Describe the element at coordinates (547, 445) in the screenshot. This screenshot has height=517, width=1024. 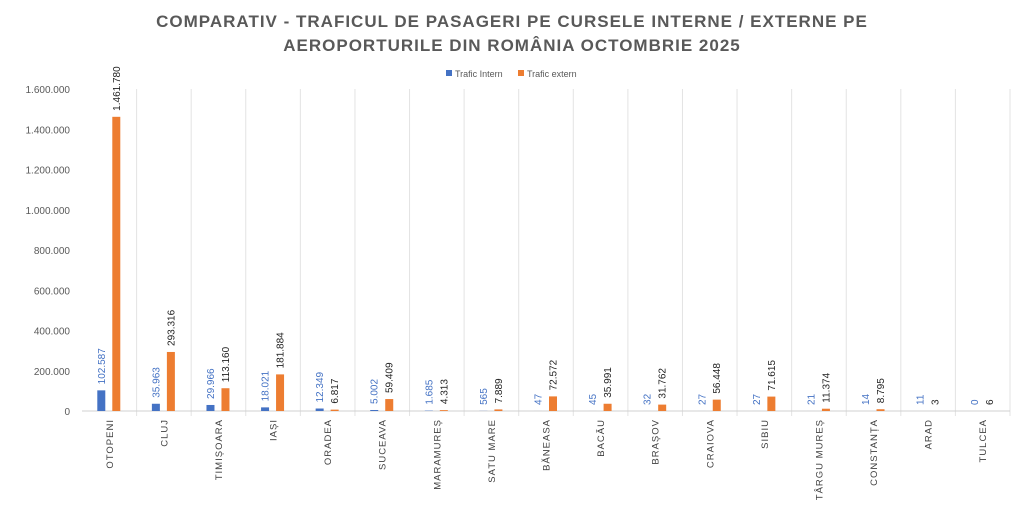
I see `x-tick-label: BĂNEASA` at that location.